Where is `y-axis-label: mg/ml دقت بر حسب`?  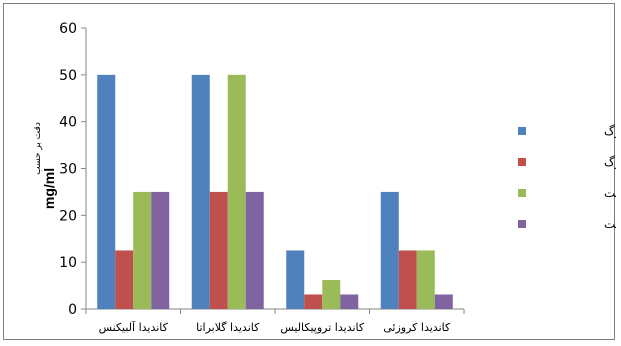
y-axis-label: mg/ml دقت بر حسب is located at coordinates (45, 165).